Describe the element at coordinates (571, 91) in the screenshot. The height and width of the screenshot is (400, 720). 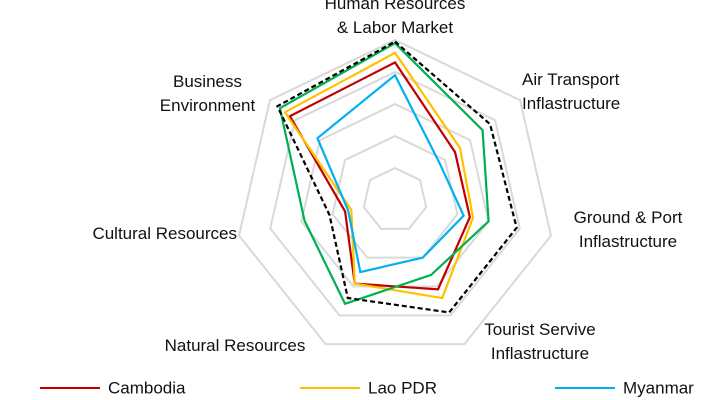
I see `axis-label: Air Transport Inflastructure` at that location.